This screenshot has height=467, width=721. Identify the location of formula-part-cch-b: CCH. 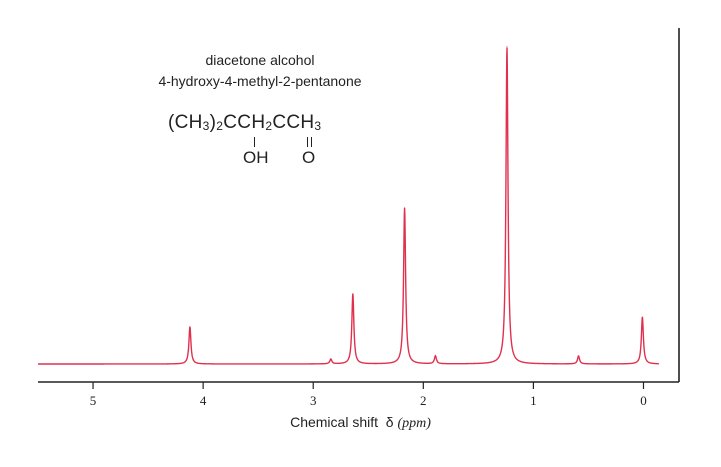
(293, 122).